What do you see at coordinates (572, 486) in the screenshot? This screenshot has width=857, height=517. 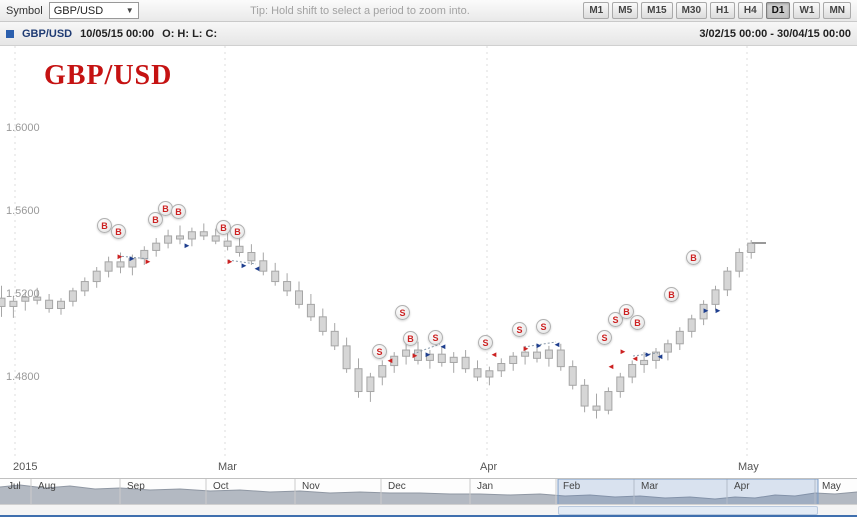 I see `navigator-month-feb: Feb` at bounding box center [572, 486].